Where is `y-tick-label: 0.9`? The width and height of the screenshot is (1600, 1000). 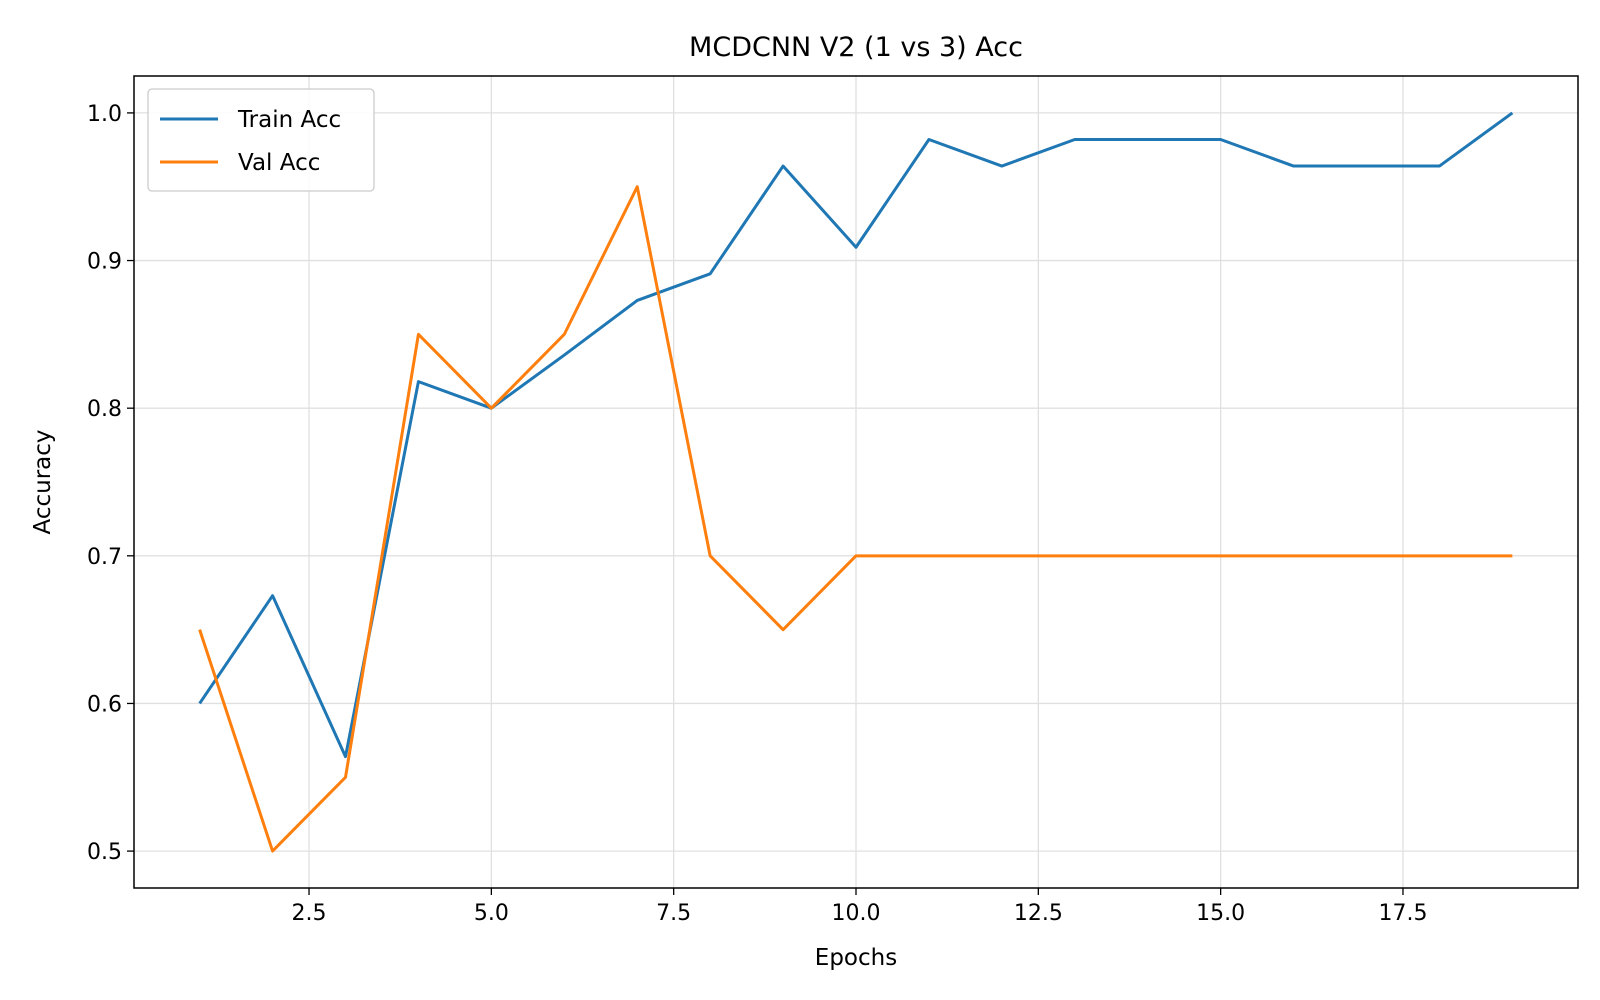 y-tick-label: 0.9 is located at coordinates (104, 262).